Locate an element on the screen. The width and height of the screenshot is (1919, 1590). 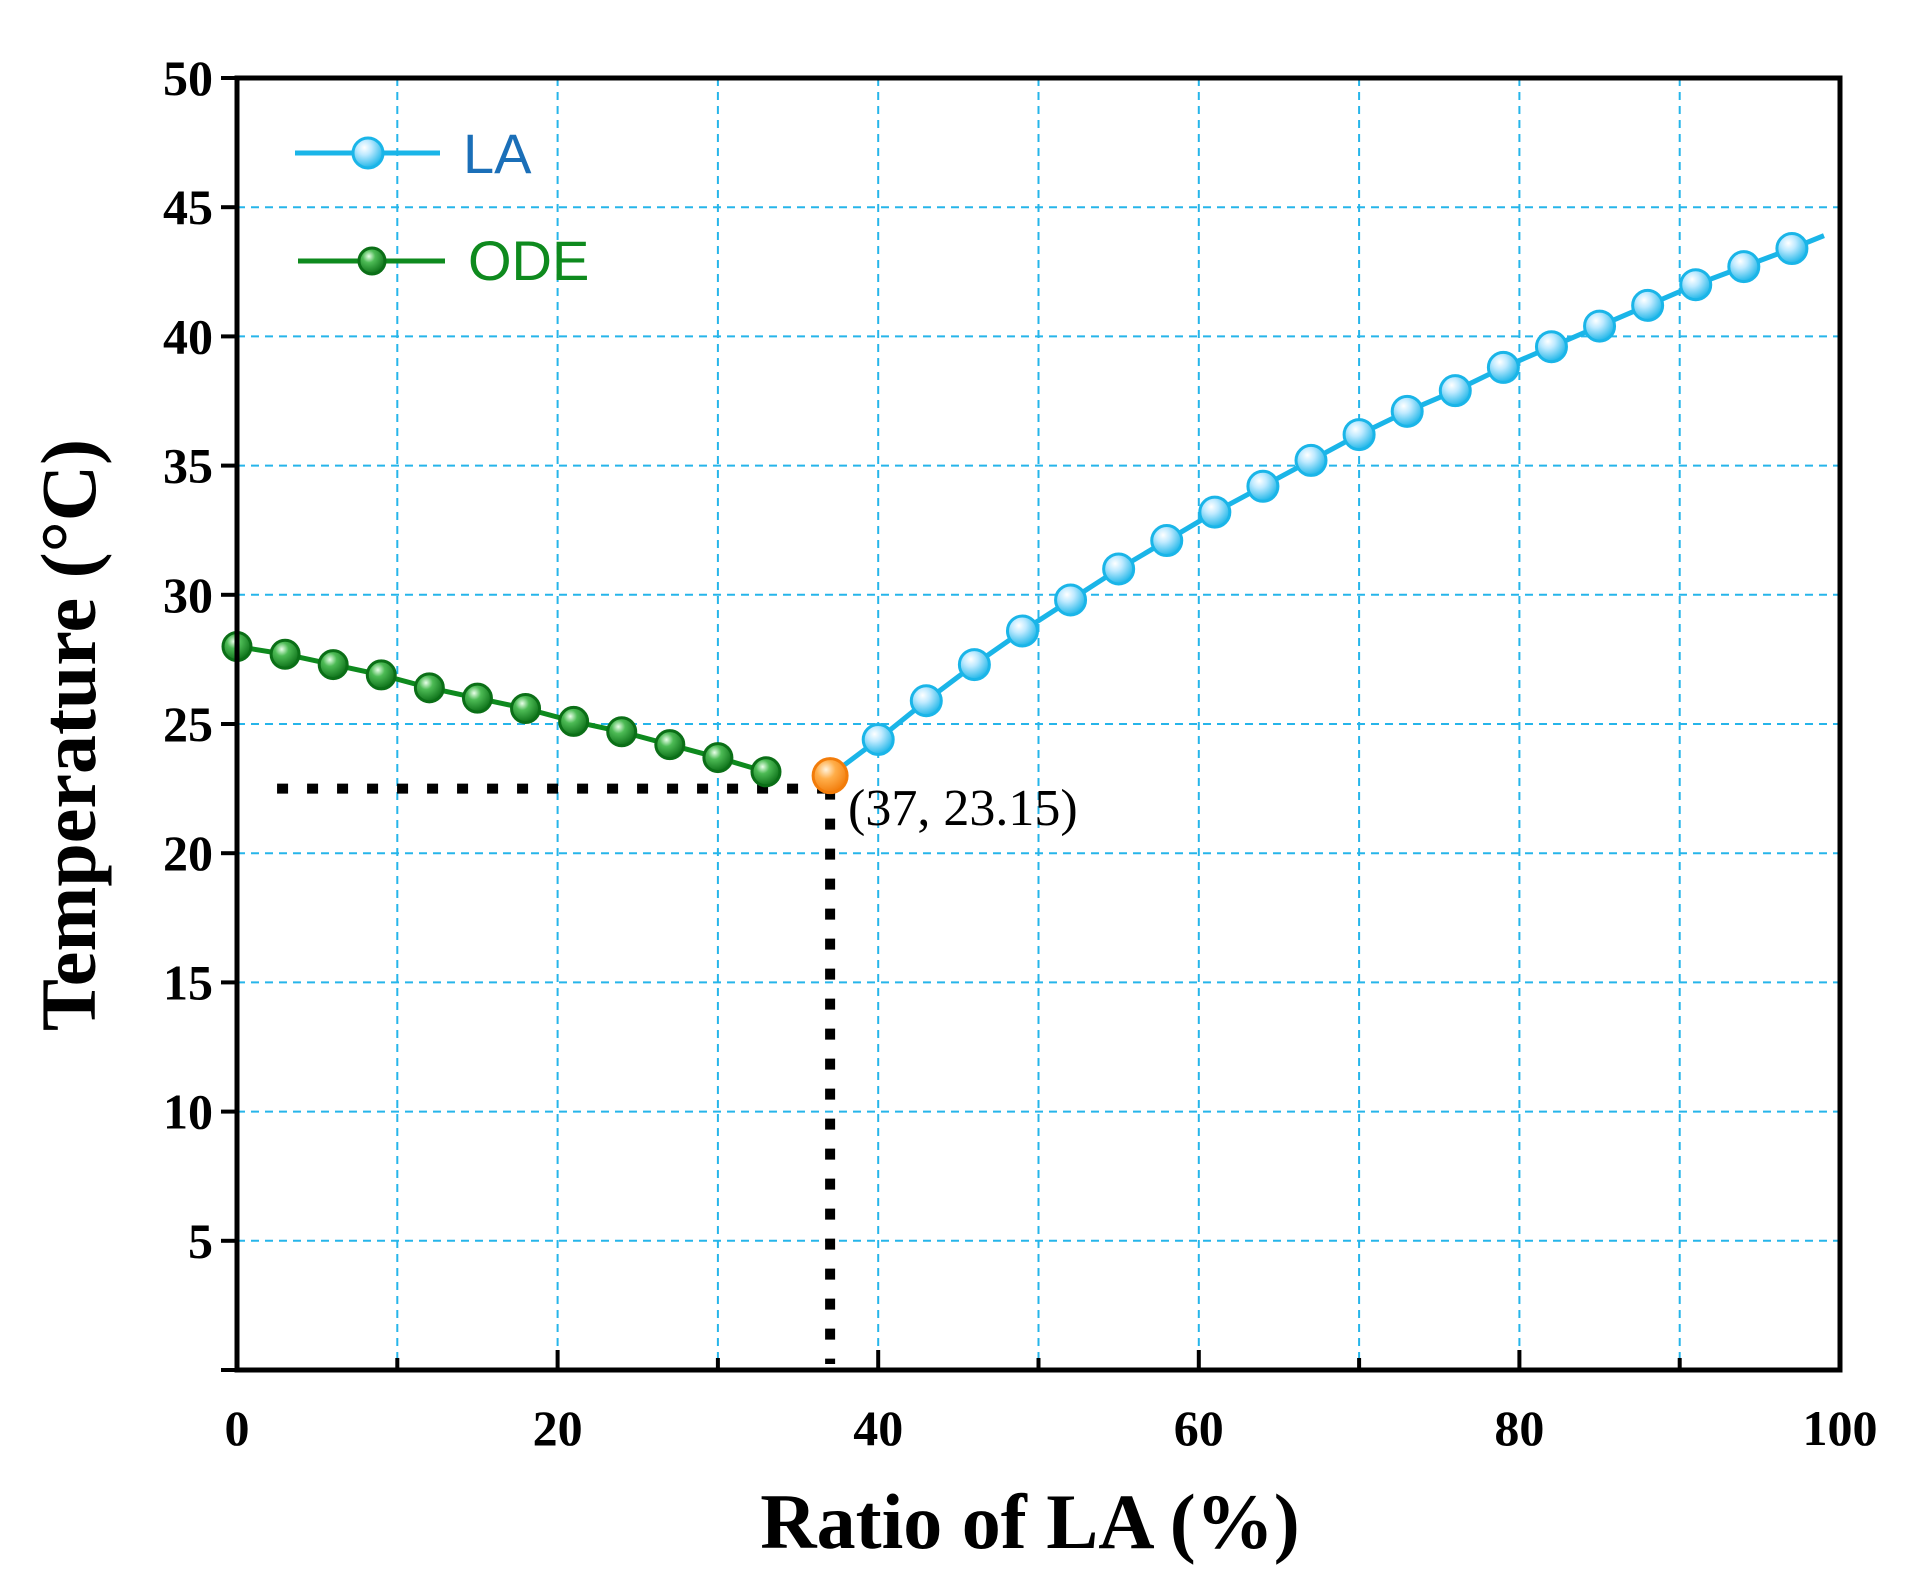
y-axis-title: Temperature (°C) is located at coordinates (68, 735).